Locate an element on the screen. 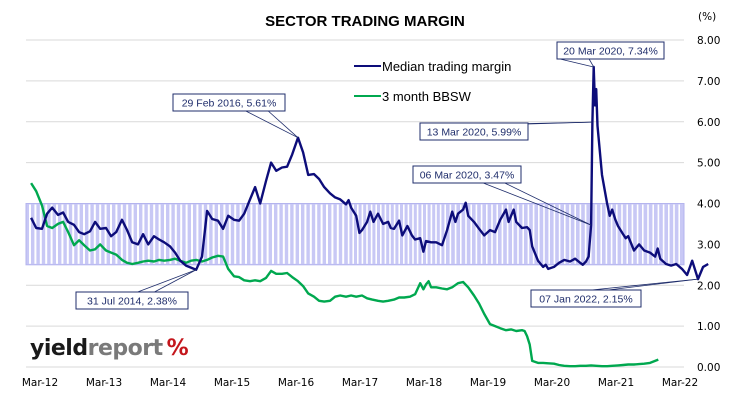 The width and height of the screenshot is (730, 400). x-tick-label: Mar-14 is located at coordinates (168, 383).